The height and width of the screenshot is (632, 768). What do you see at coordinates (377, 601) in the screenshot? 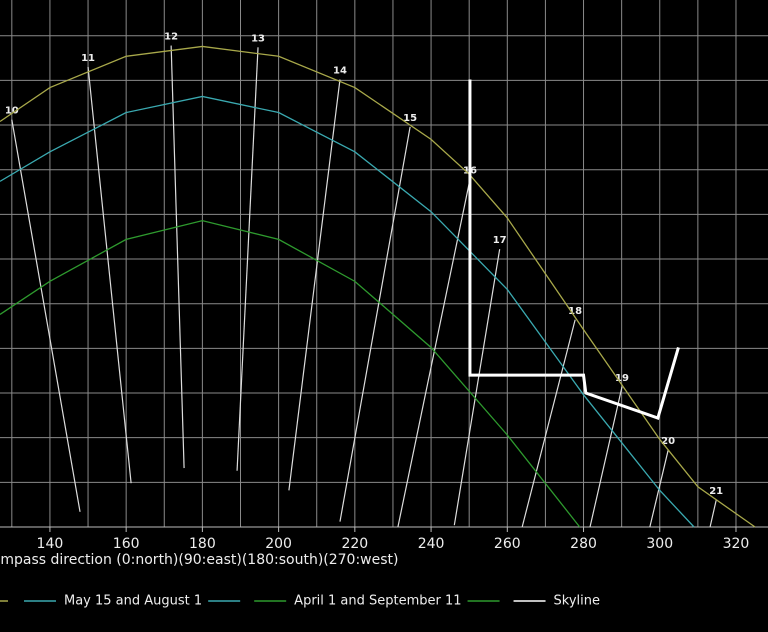
I see `legend-label: April 1 and September 11` at bounding box center [377, 601].